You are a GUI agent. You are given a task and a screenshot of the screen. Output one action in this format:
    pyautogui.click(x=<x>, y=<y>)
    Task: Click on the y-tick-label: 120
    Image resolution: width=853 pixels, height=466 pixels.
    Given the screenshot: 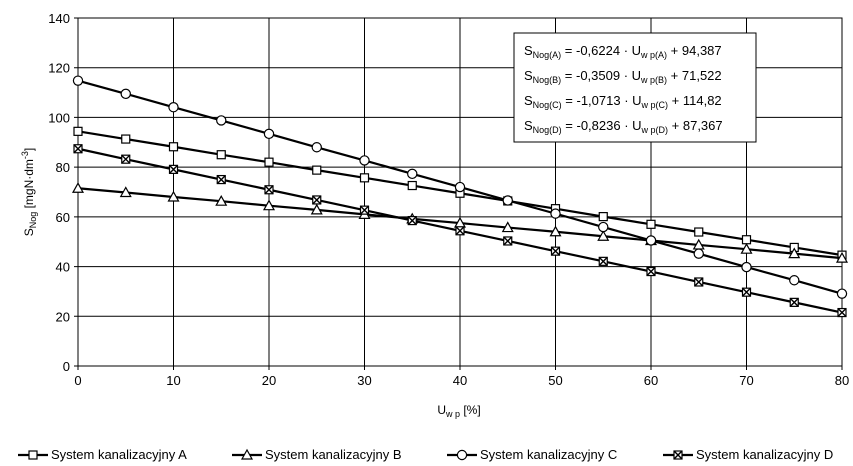 What is the action you would take?
    pyautogui.click(x=59, y=68)
    